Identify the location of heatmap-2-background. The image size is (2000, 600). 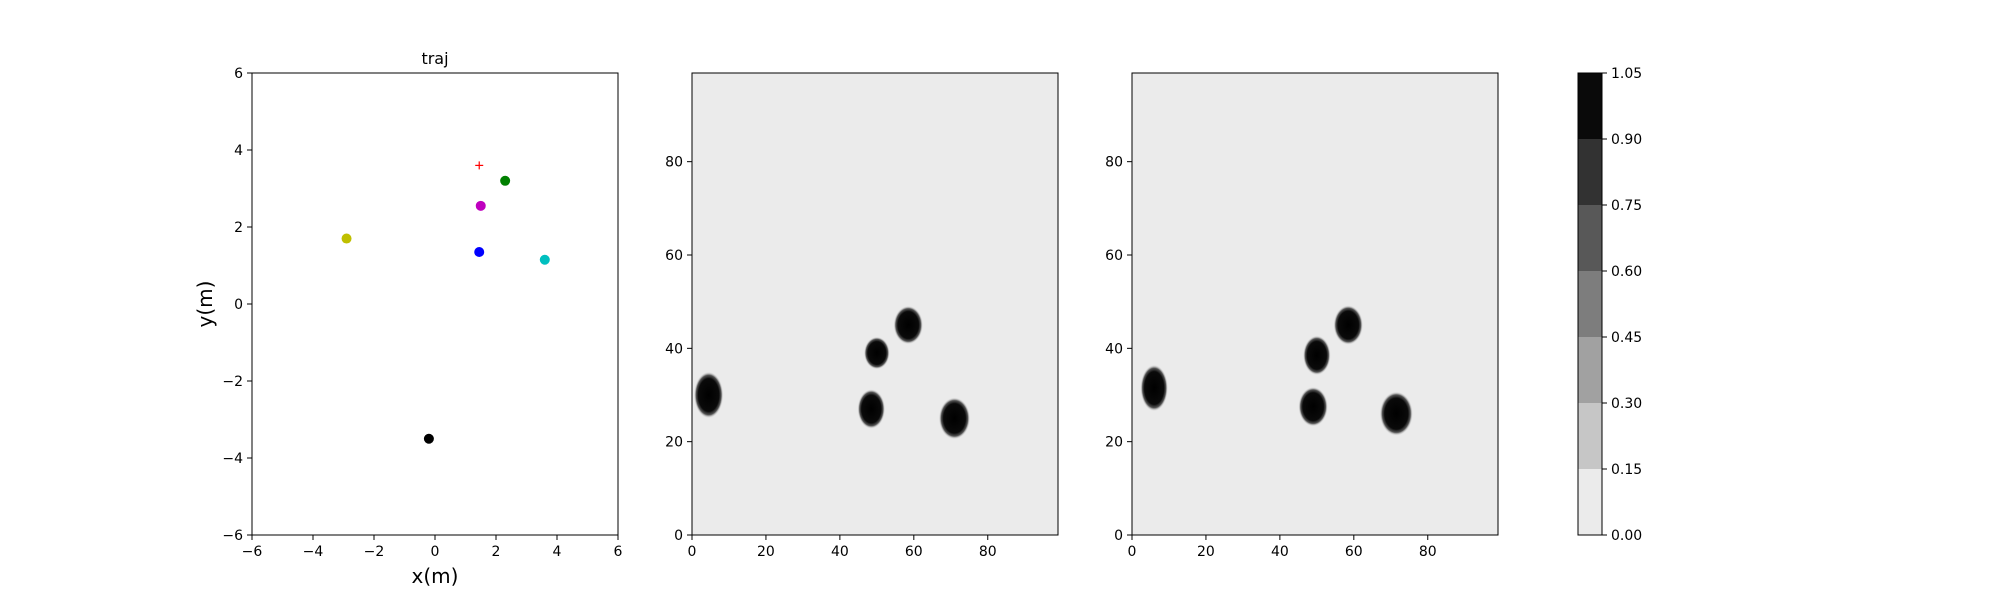
(1315, 304).